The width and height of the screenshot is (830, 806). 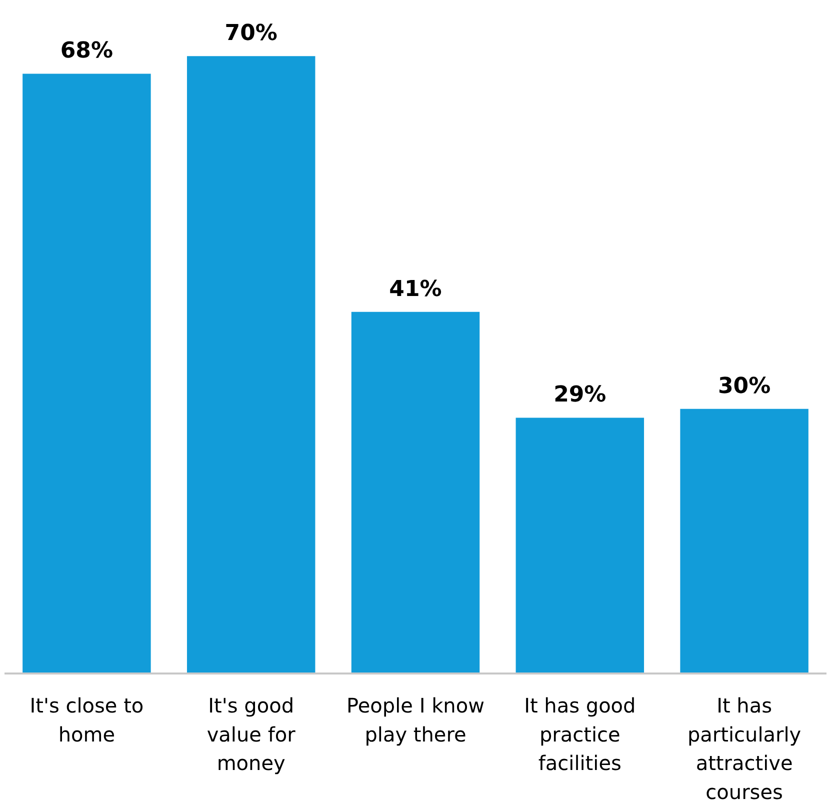 What do you see at coordinates (580, 395) in the screenshot?
I see `data-label: 29%` at bounding box center [580, 395].